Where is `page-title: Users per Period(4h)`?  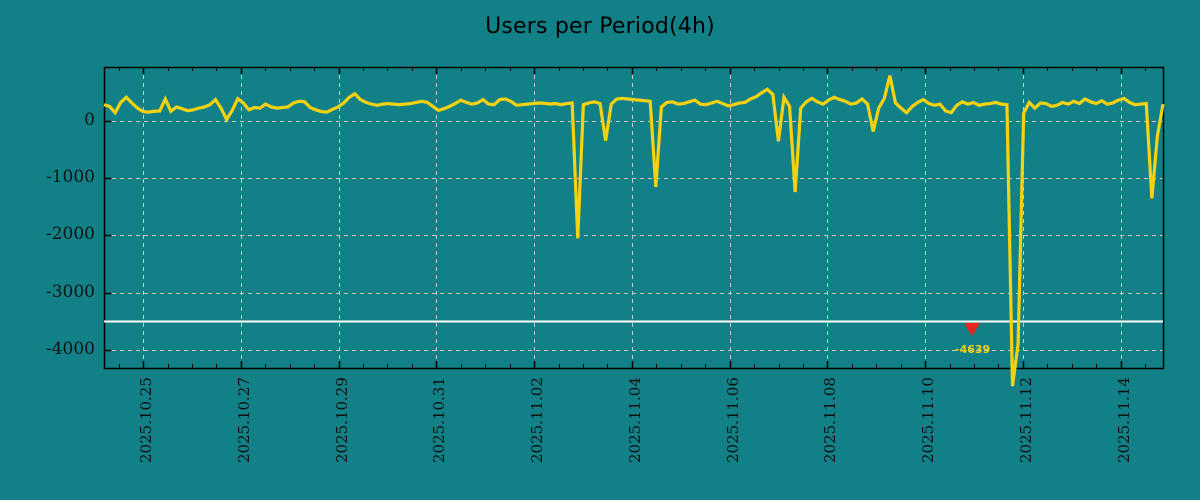 page-title: Users per Period(4h) is located at coordinates (600, 26).